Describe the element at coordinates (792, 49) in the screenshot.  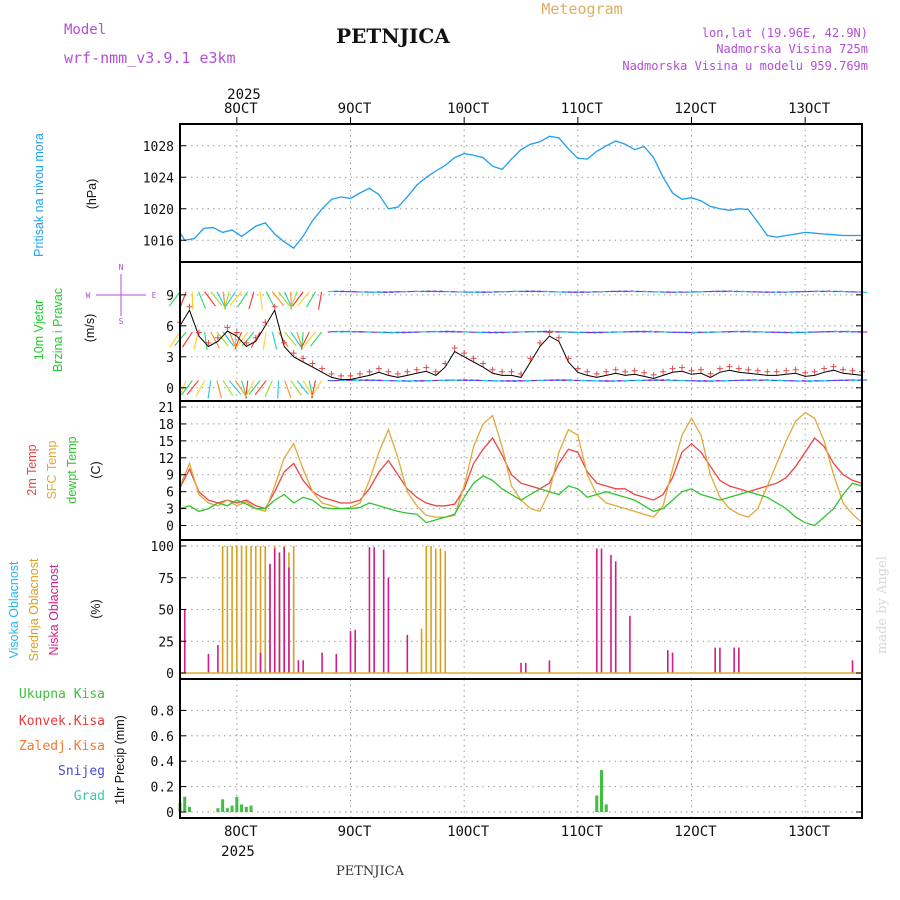
I see `elevation-text: Nadmorska Visina 725m` at that location.